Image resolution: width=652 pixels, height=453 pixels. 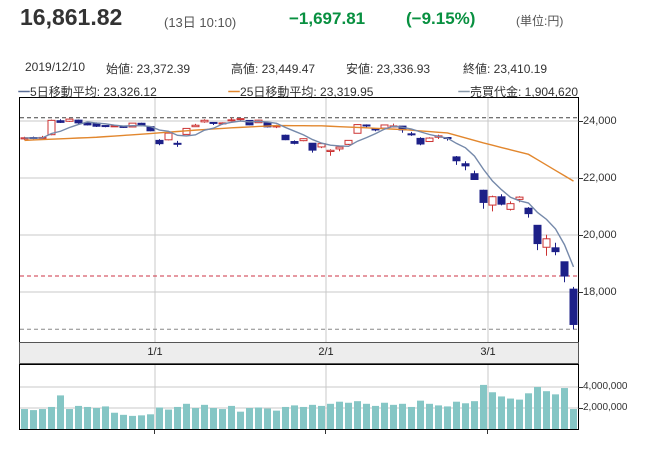 I want to click on ma25-line, so click(x=299, y=153).